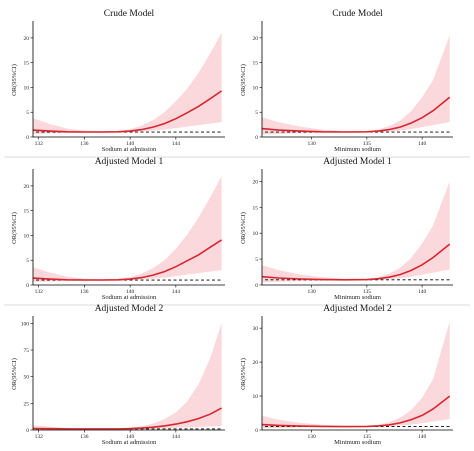 Image resolution: width=474 pixels, height=451 pixels. I want to click on panel-6-x-axis-label: Minimum sodium, so click(357, 442).